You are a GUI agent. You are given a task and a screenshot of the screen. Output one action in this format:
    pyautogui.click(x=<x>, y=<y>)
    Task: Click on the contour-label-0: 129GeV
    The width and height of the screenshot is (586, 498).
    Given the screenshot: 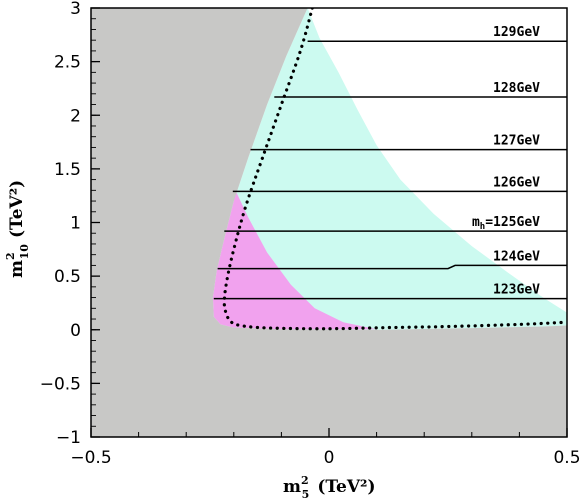 What is the action you would take?
    pyautogui.click(x=516, y=32)
    